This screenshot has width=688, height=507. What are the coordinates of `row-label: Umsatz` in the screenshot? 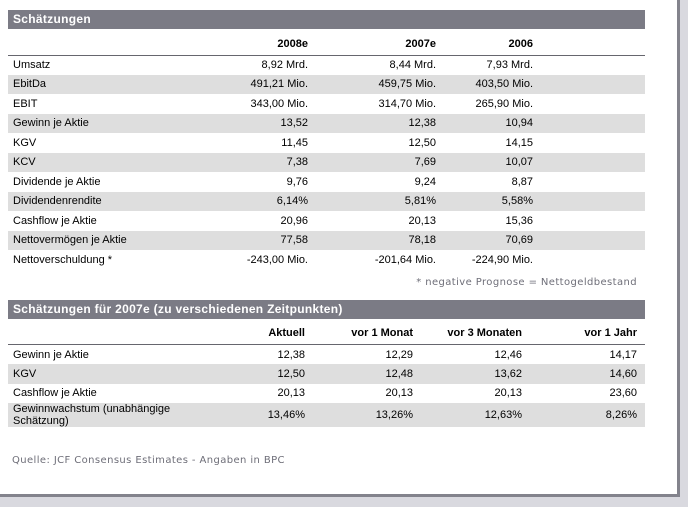 It's located at (32, 65).